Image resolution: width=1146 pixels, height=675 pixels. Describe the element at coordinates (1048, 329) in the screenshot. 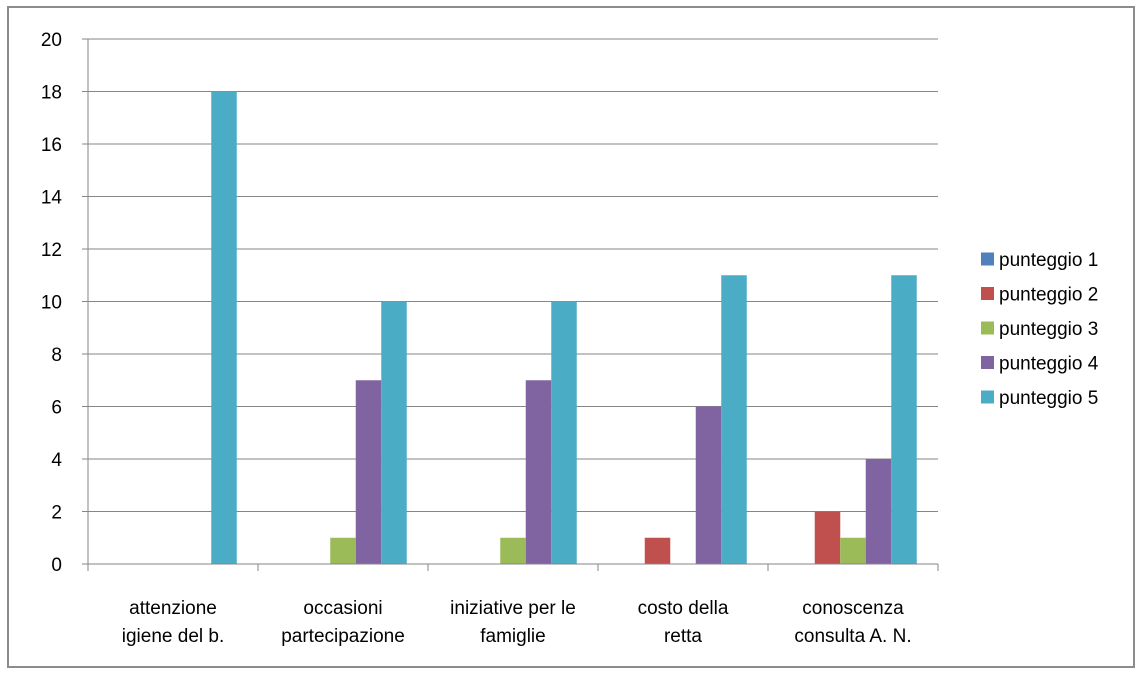

I see `legend-label: punteggio 3` at that location.